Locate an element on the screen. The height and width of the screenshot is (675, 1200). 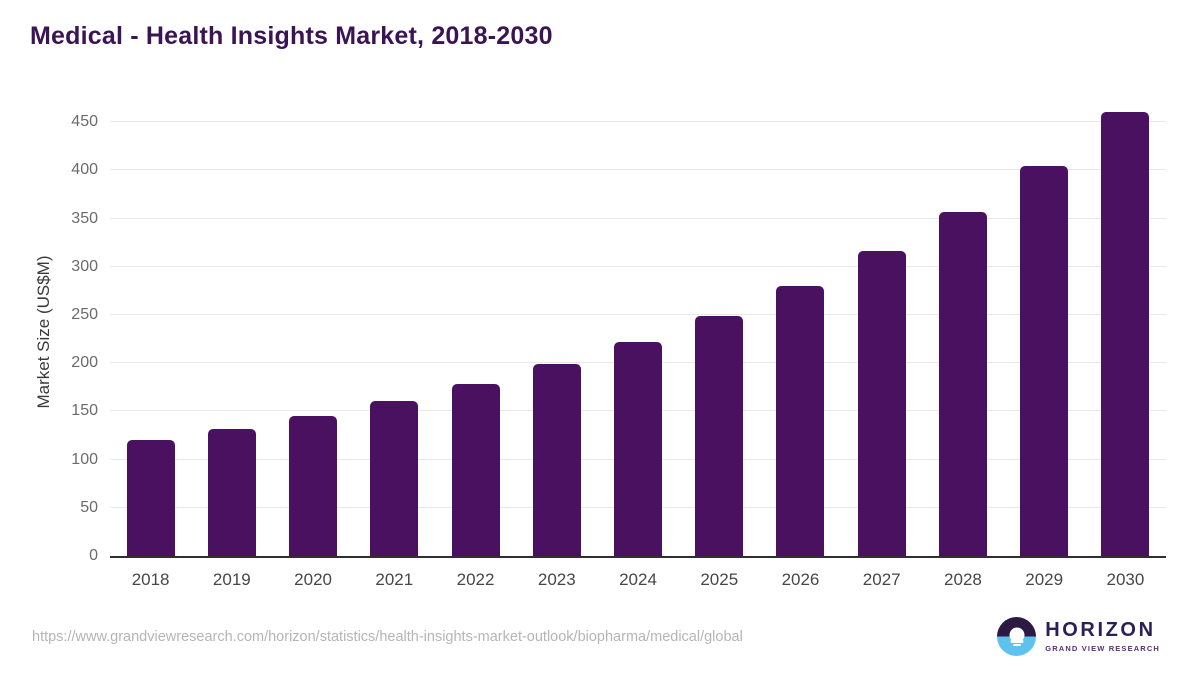
bar-2020 is located at coordinates (313, 486).